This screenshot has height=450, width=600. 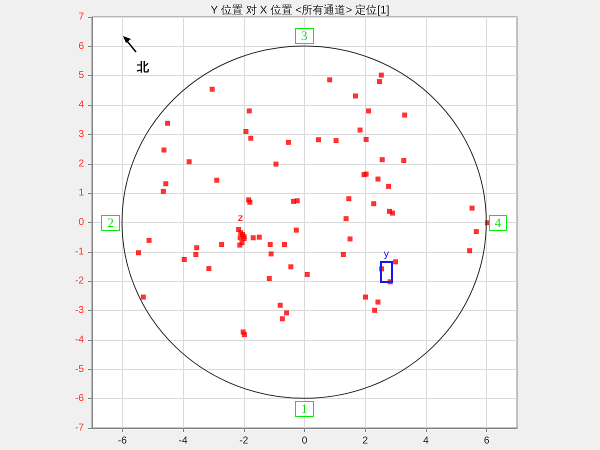 I want to click on y-tick-label: -2, so click(x=79, y=281).